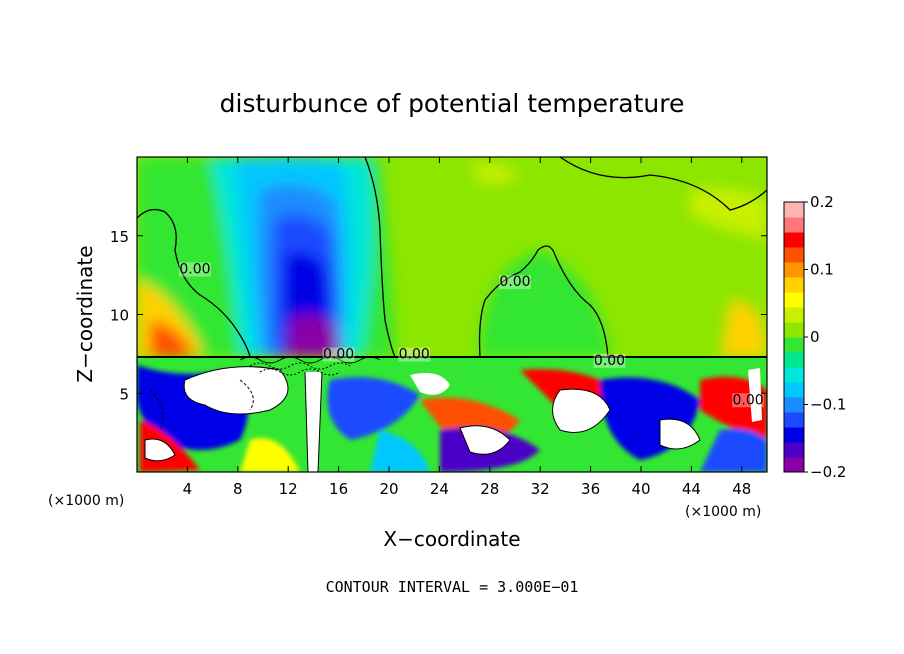 Image resolution: width=904 pixels, height=654 pixels. Describe the element at coordinates (451, 539) in the screenshot. I see `x-axis-label: X−coordinate` at that location.